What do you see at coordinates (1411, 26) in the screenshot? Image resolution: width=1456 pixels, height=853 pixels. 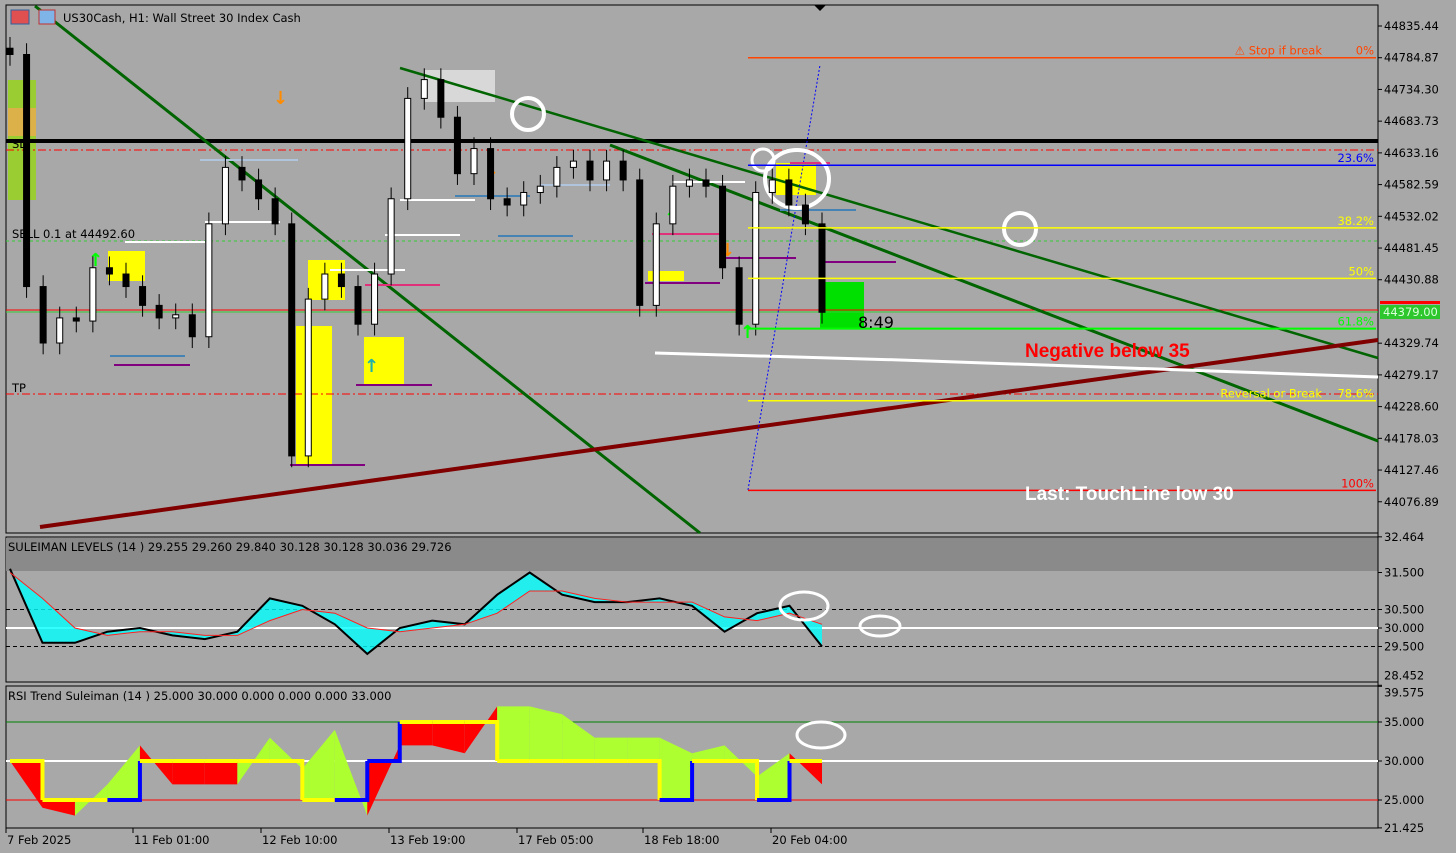 I see `price-tick-label: 44835.44` at bounding box center [1411, 26].